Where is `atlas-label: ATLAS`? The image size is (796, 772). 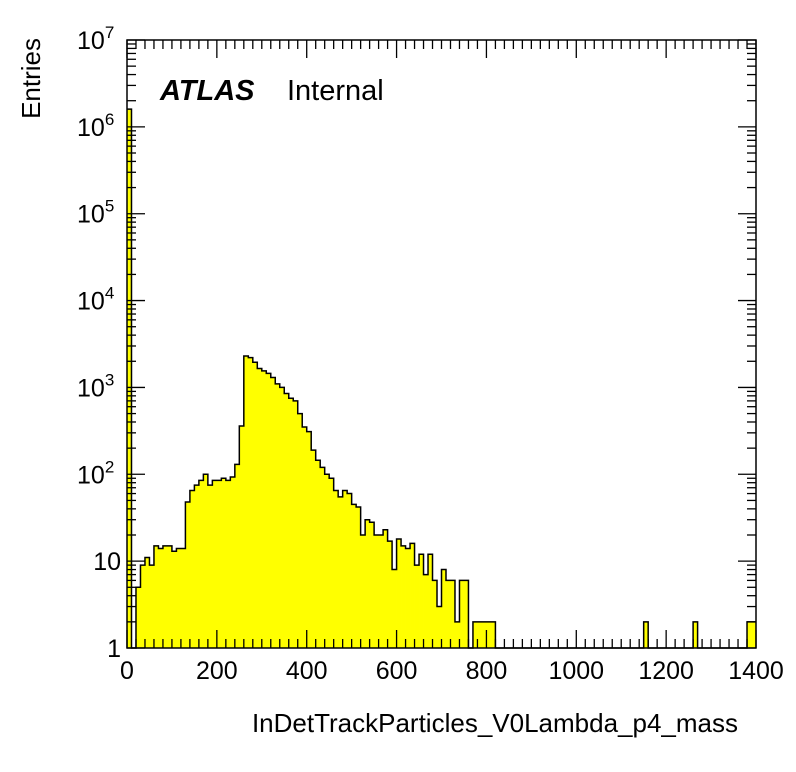
atlas-label: ATLAS is located at coordinates (207, 91).